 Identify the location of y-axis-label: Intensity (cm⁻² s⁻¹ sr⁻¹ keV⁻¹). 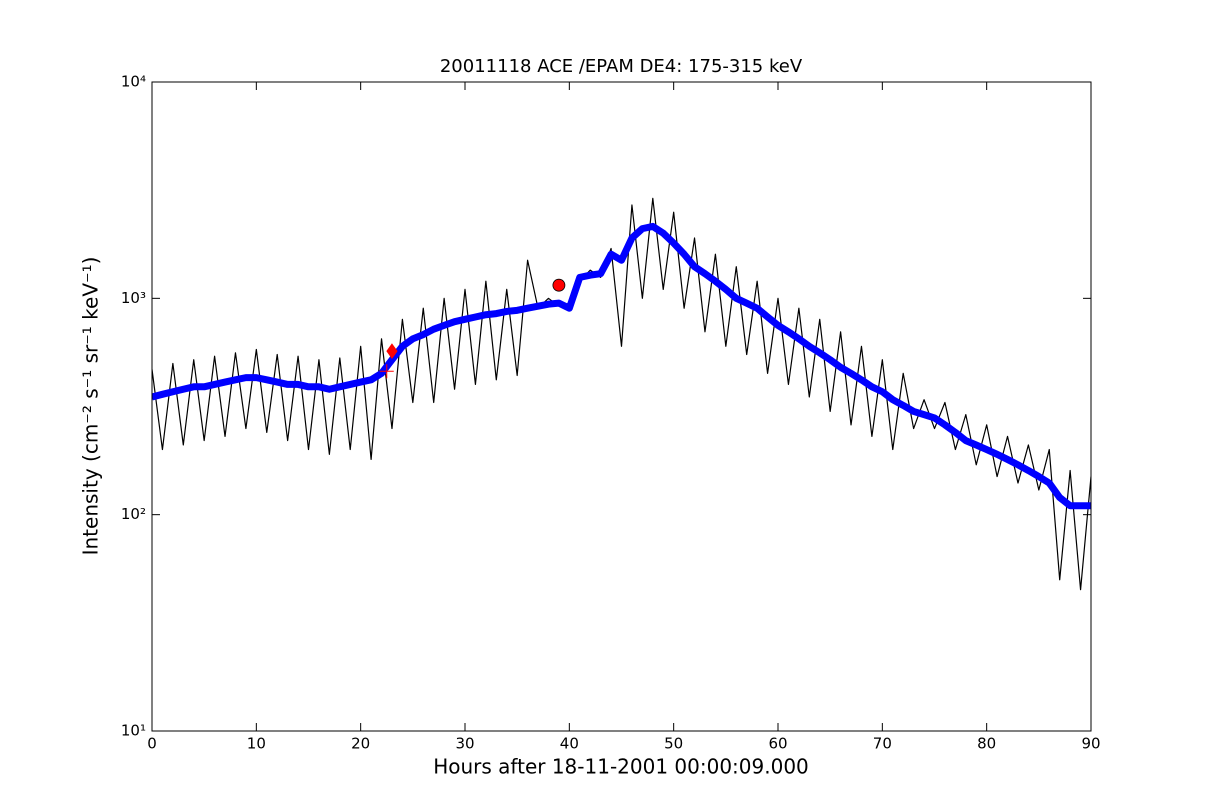
(91, 406).